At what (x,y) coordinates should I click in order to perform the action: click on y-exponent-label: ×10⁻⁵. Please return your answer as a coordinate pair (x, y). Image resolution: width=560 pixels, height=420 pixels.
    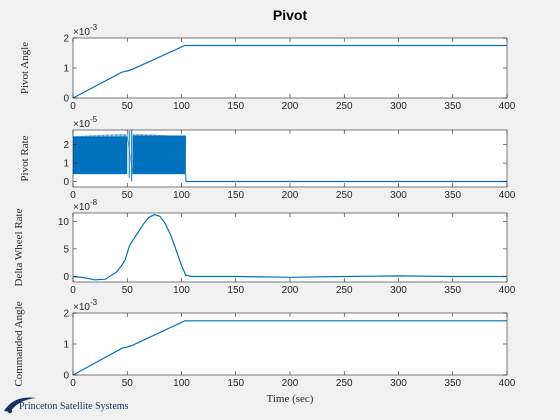
    Looking at the image, I should click on (85, 122).